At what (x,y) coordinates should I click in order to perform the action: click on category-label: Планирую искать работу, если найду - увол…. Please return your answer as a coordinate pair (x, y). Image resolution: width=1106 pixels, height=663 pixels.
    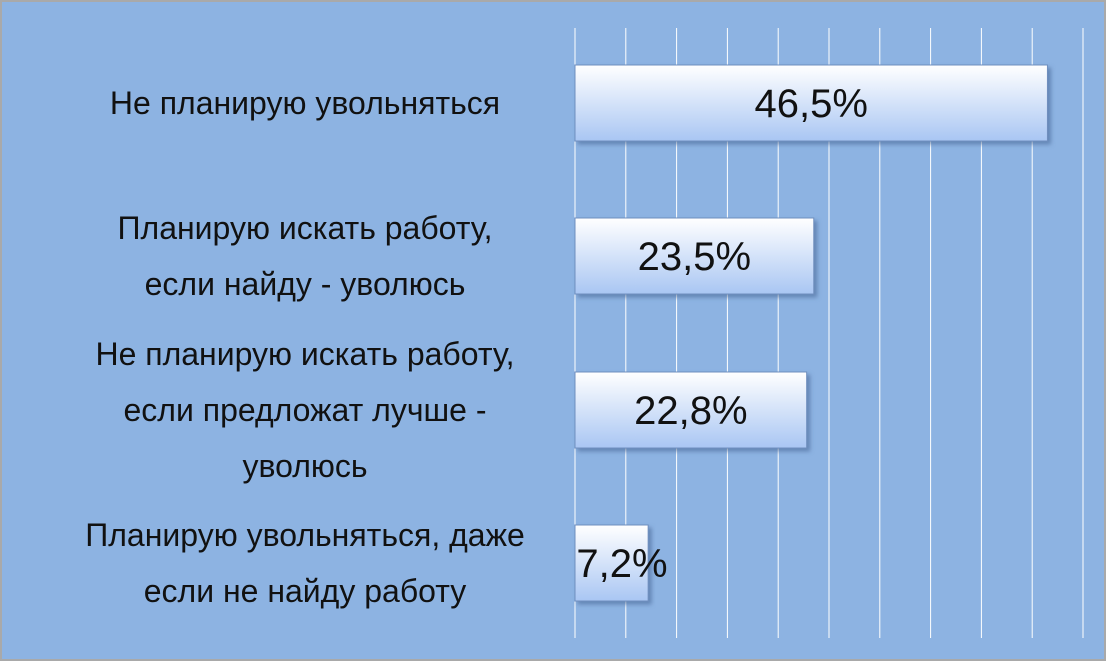
    Looking at the image, I should click on (305, 256).